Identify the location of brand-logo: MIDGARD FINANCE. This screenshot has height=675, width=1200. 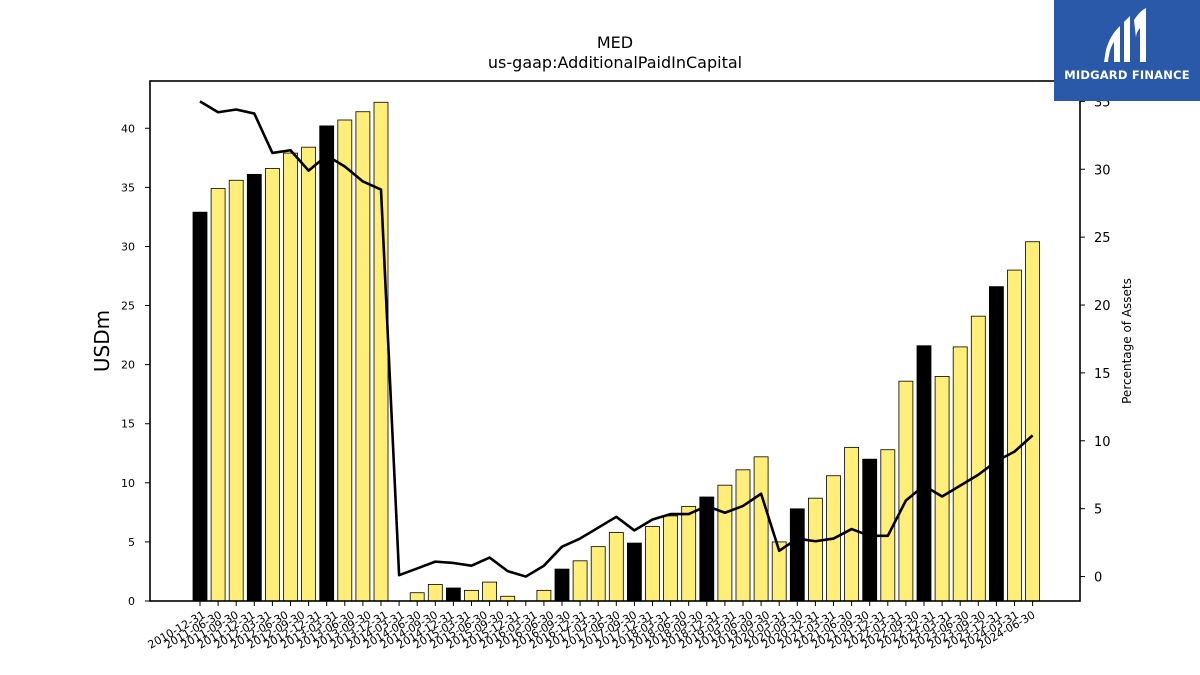
(1127, 50).